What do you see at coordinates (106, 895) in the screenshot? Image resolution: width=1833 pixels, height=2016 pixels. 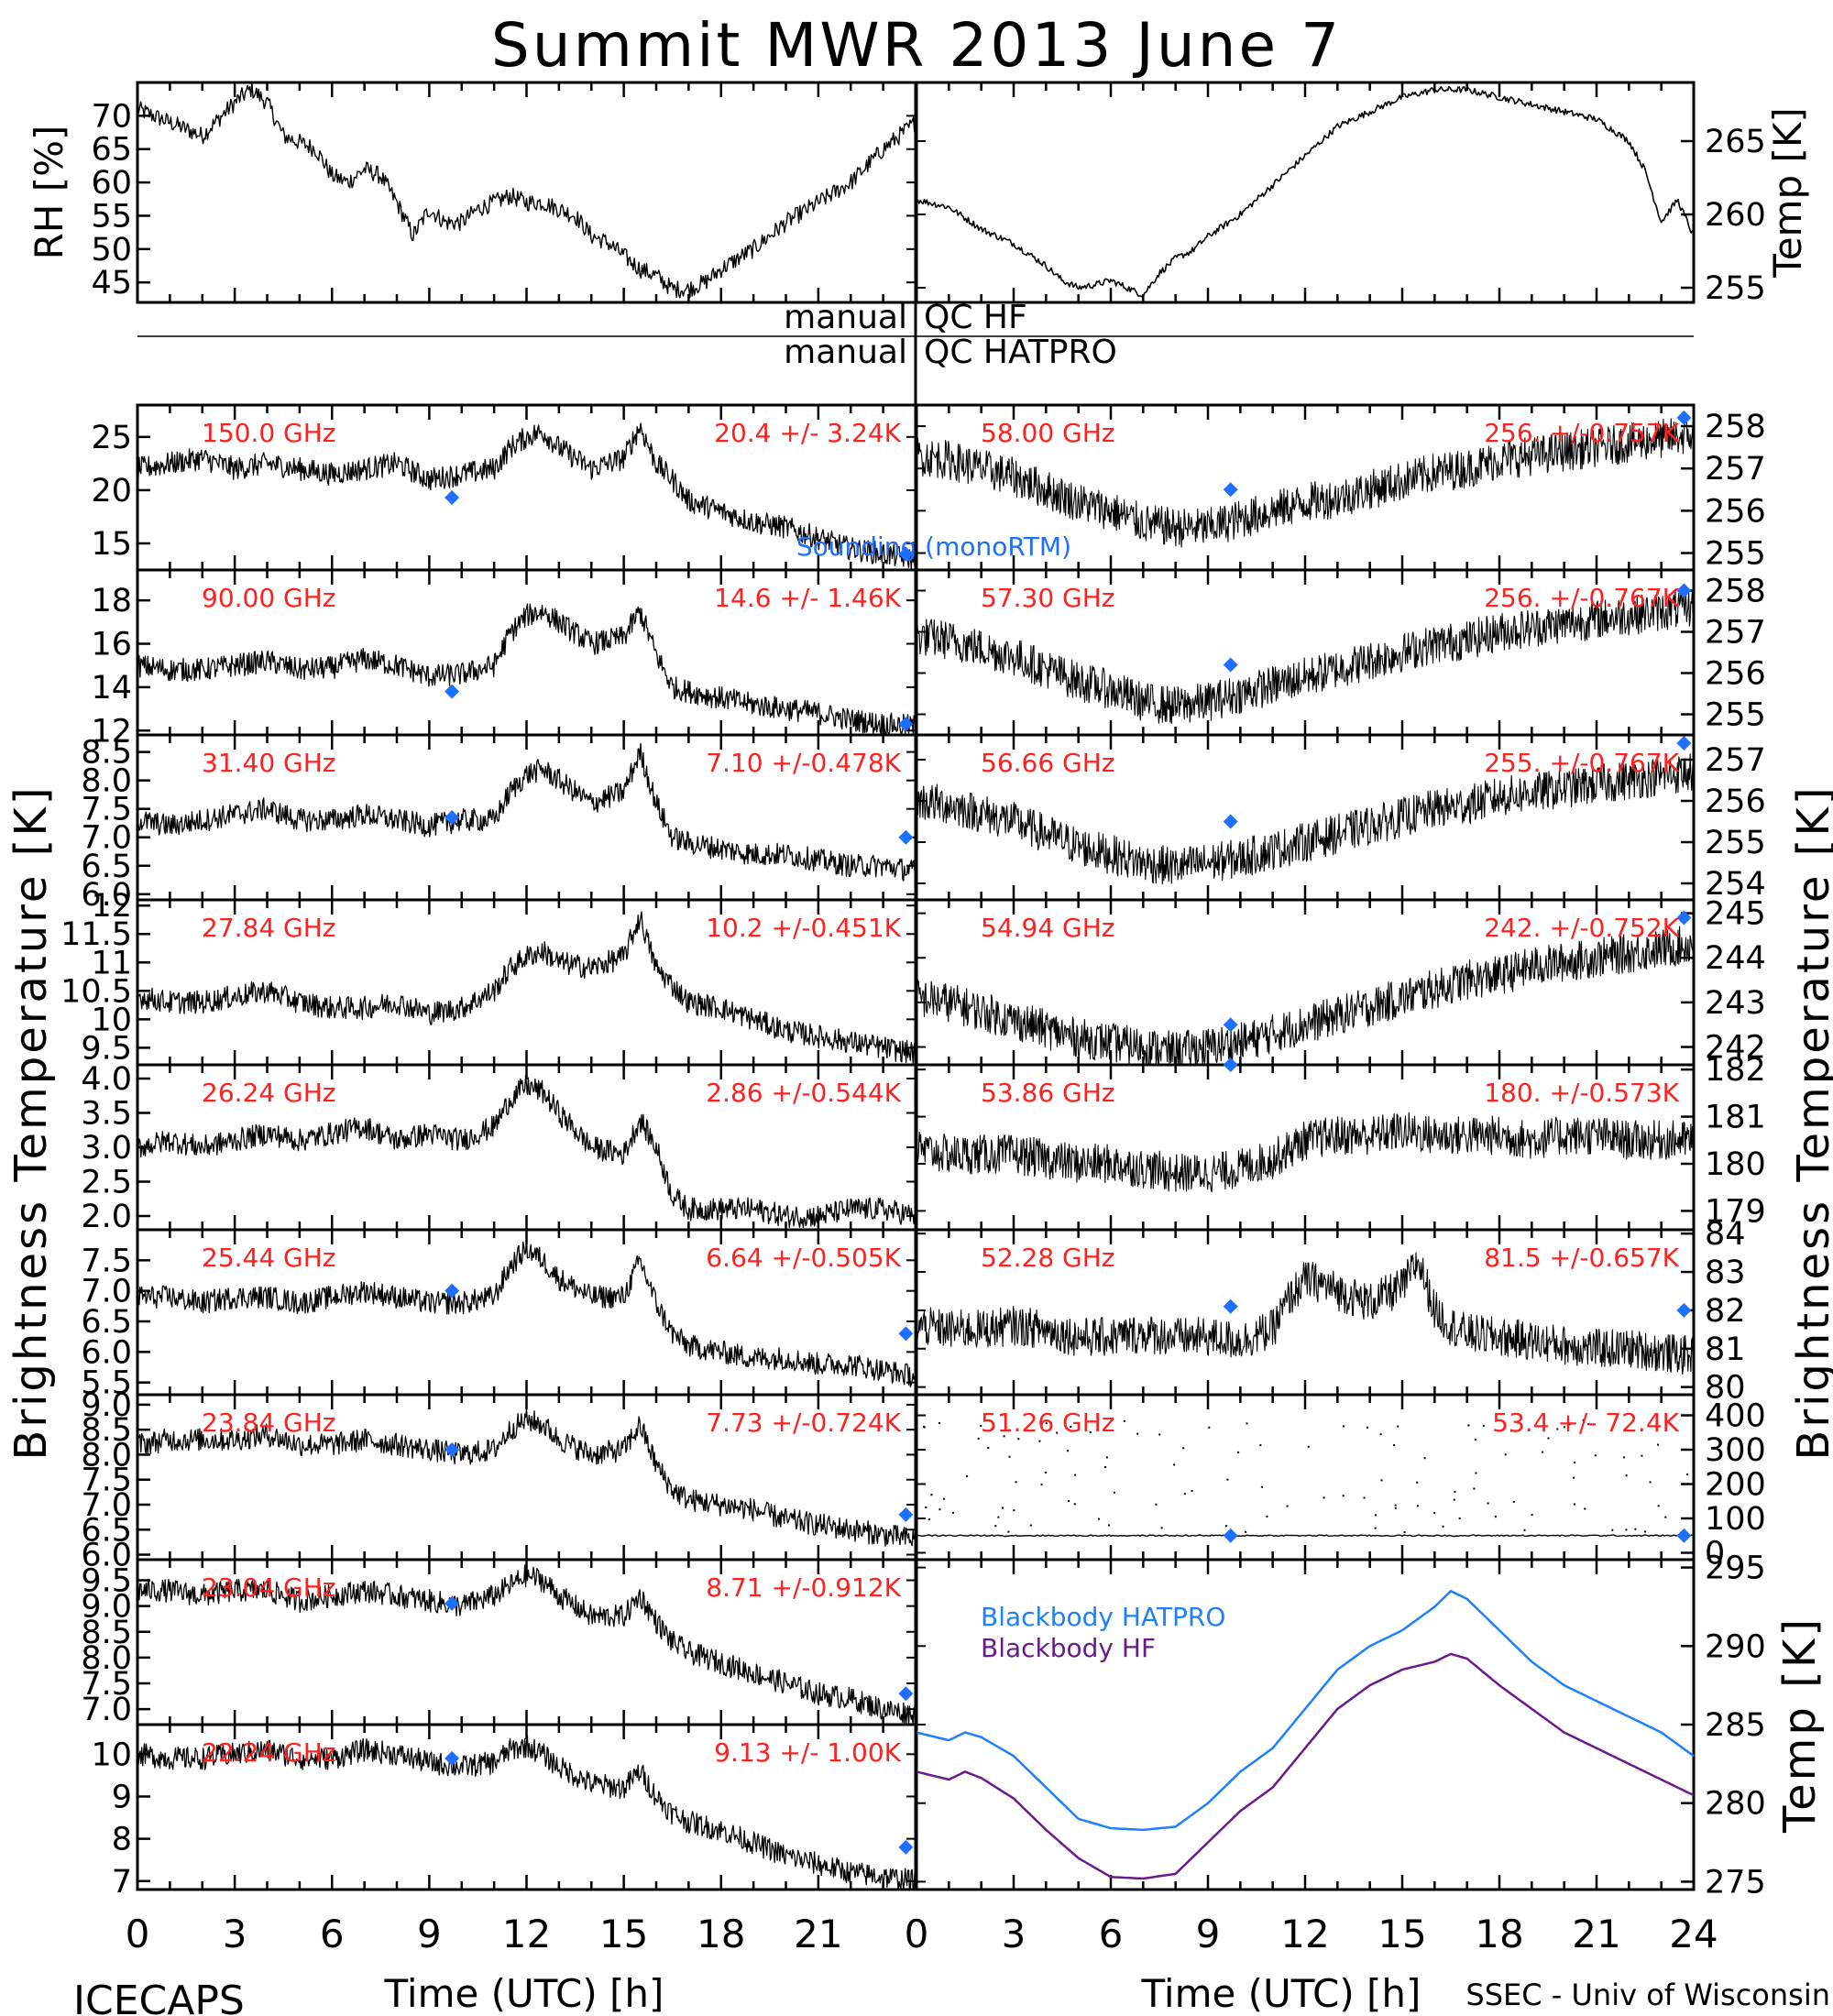 I see `tb-31-40-ytick-label: 6.0` at bounding box center [106, 895].